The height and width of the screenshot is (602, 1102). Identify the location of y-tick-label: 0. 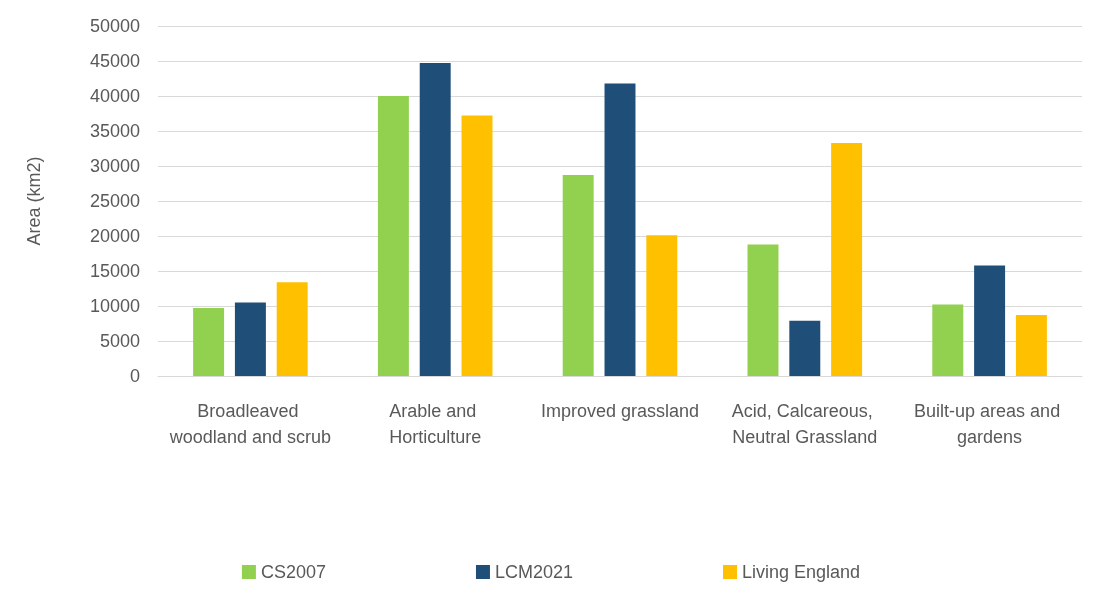
(134, 376).